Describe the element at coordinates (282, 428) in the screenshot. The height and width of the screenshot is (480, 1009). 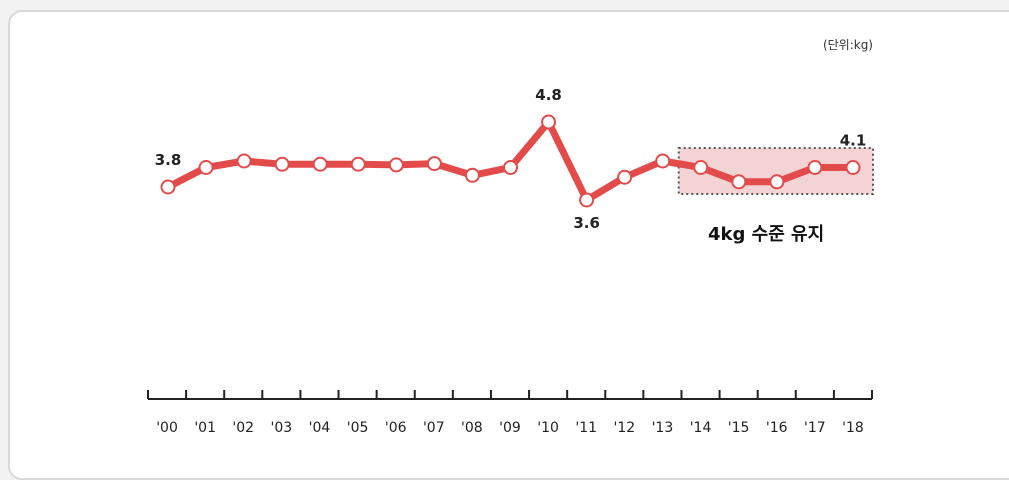
I see `x-tick-label: '03` at that location.